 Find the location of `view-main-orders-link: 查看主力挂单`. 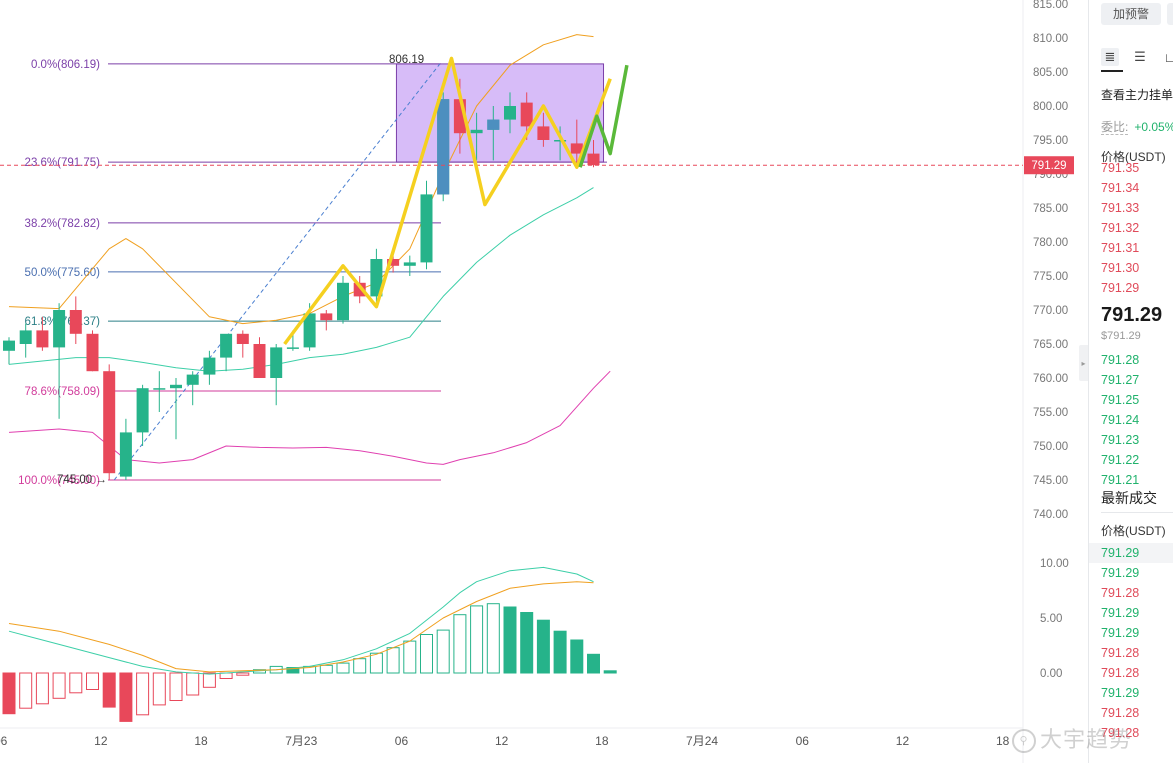

view-main-orders-link: 查看主力挂单 is located at coordinates (1137, 95).